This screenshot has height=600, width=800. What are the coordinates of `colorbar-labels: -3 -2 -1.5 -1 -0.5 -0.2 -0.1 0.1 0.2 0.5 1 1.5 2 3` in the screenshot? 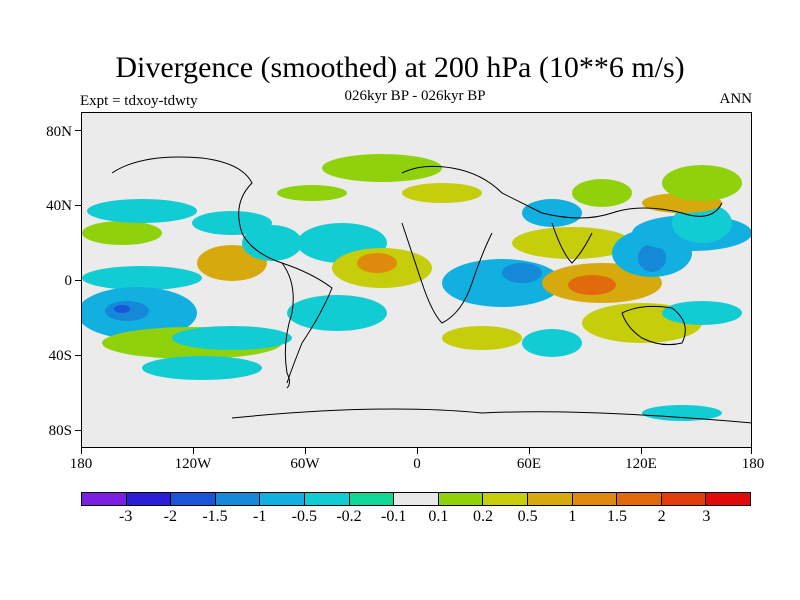 It's located at (416, 518).